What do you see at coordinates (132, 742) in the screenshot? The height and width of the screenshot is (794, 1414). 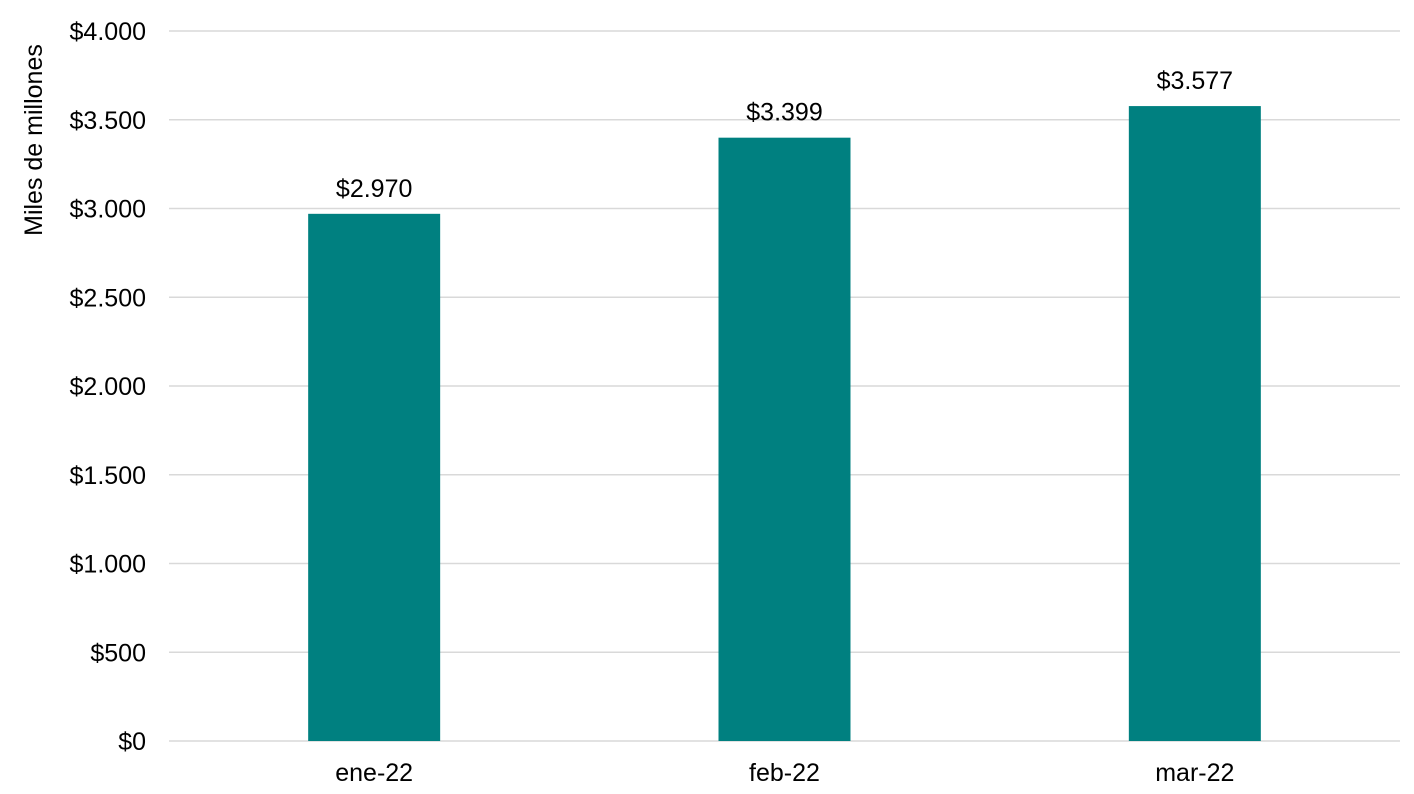 I see `y-tick-label: $0` at bounding box center [132, 742].